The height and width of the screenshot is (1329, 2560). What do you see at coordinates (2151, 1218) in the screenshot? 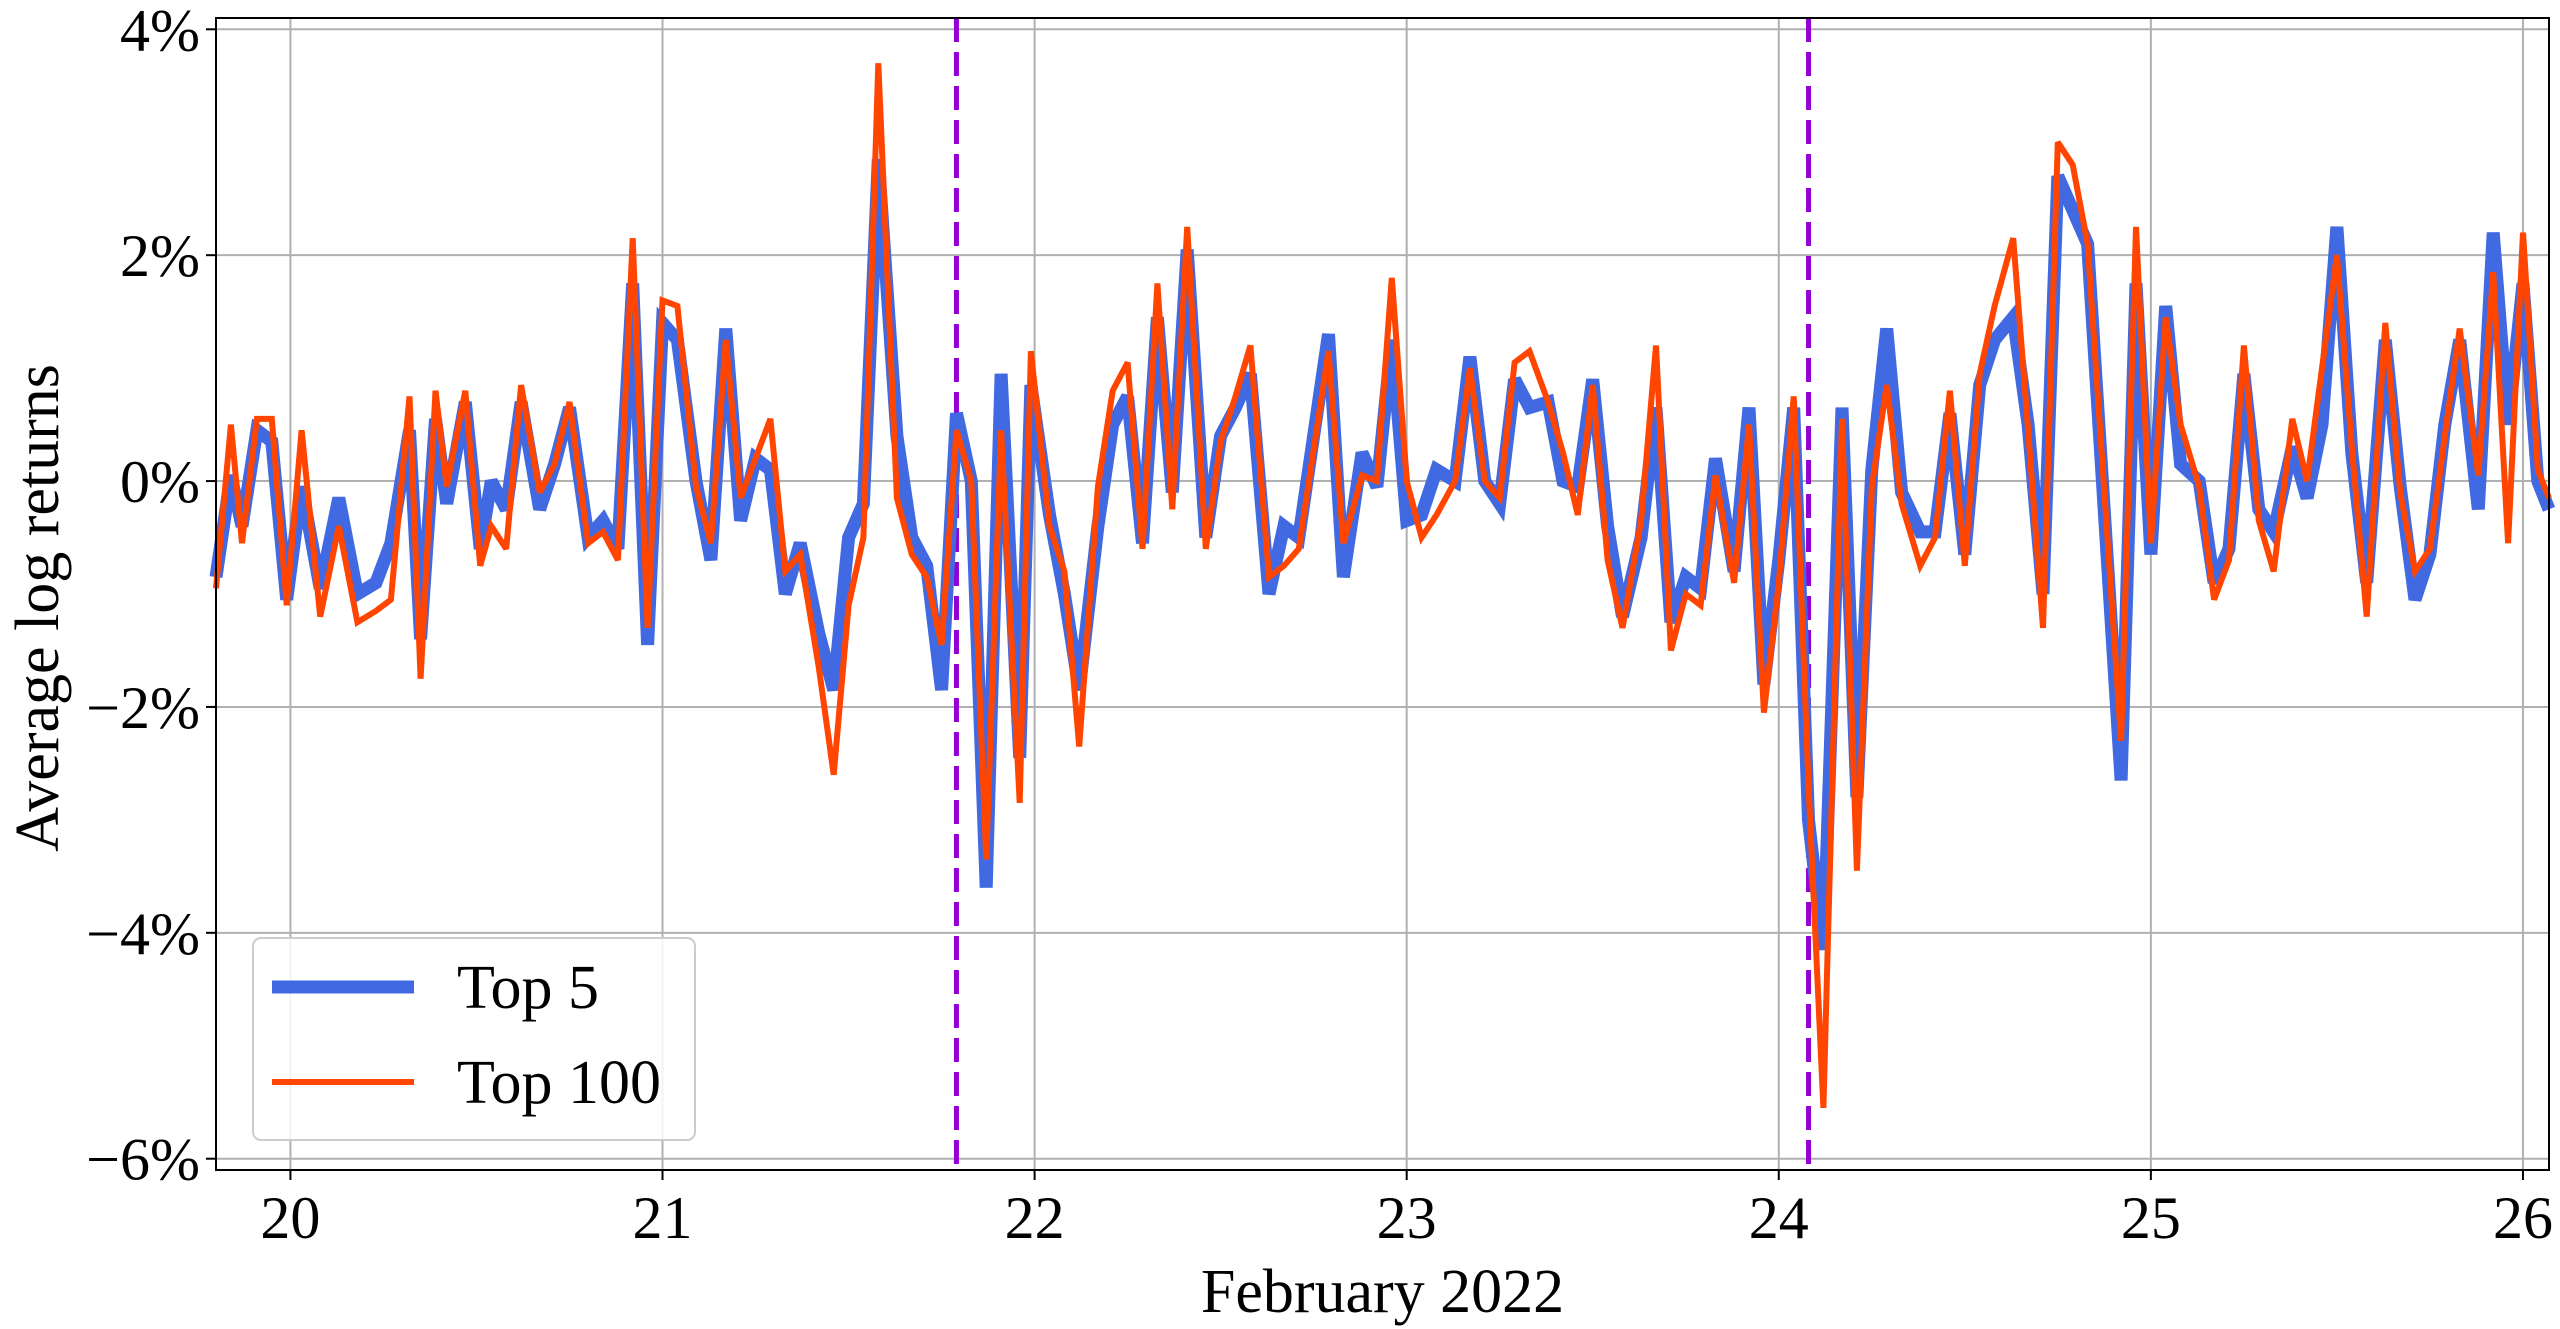
I see `x-tick-label: 25` at bounding box center [2151, 1218].